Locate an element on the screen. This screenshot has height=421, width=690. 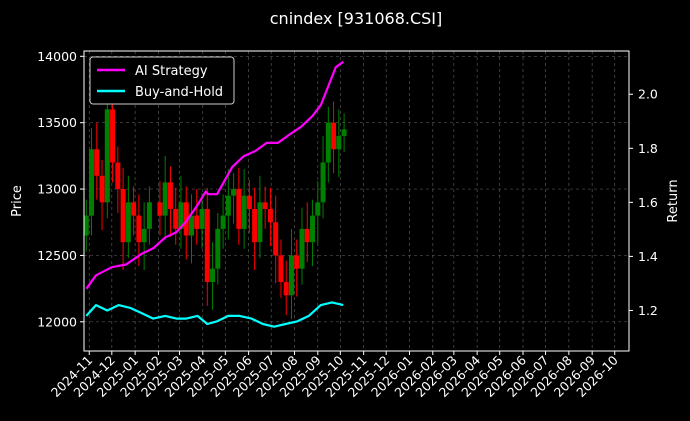
y-left-tick-label: 13500 is located at coordinates (57, 122).